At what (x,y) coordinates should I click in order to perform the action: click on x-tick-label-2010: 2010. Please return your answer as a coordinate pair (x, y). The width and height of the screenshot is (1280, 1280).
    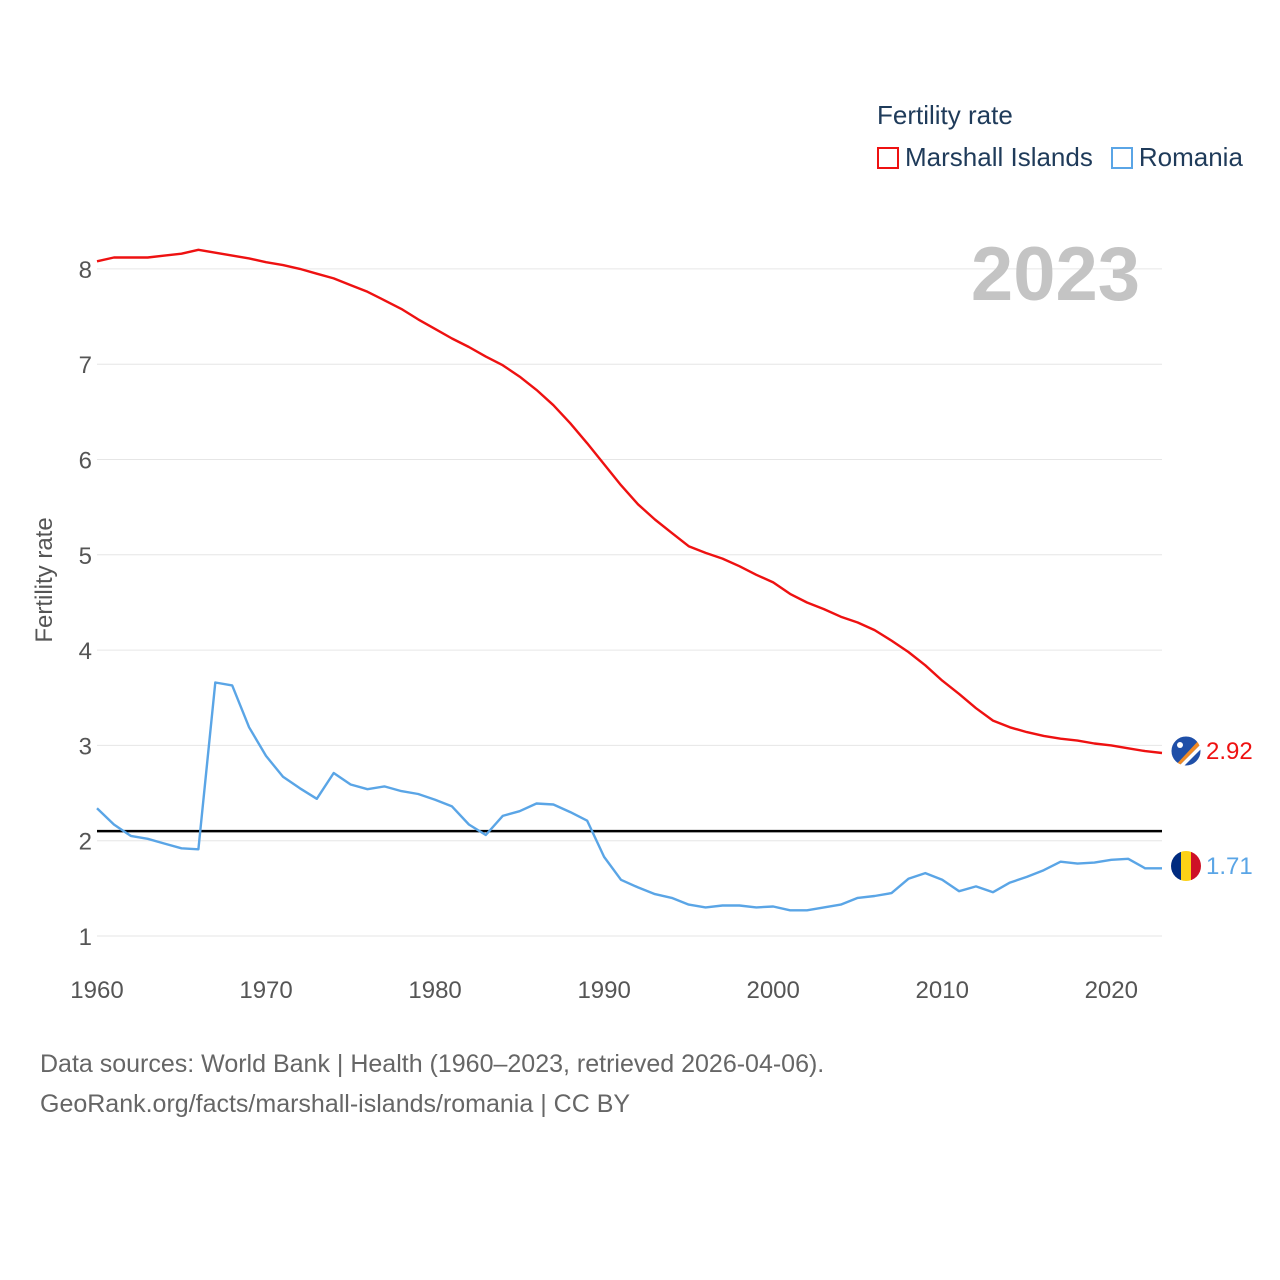
    Looking at the image, I should click on (942, 990).